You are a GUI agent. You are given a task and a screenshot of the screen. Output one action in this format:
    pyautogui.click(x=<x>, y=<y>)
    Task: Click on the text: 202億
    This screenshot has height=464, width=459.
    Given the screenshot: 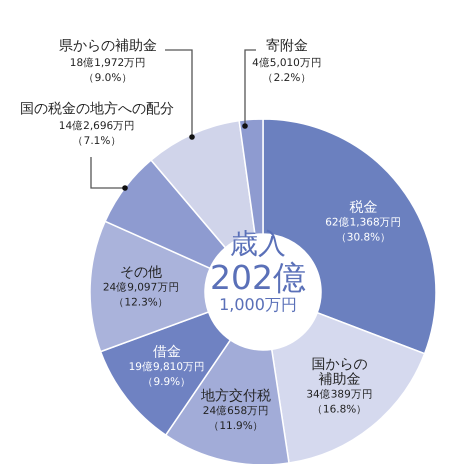 What is the action you would take?
    pyautogui.click(x=258, y=277)
    